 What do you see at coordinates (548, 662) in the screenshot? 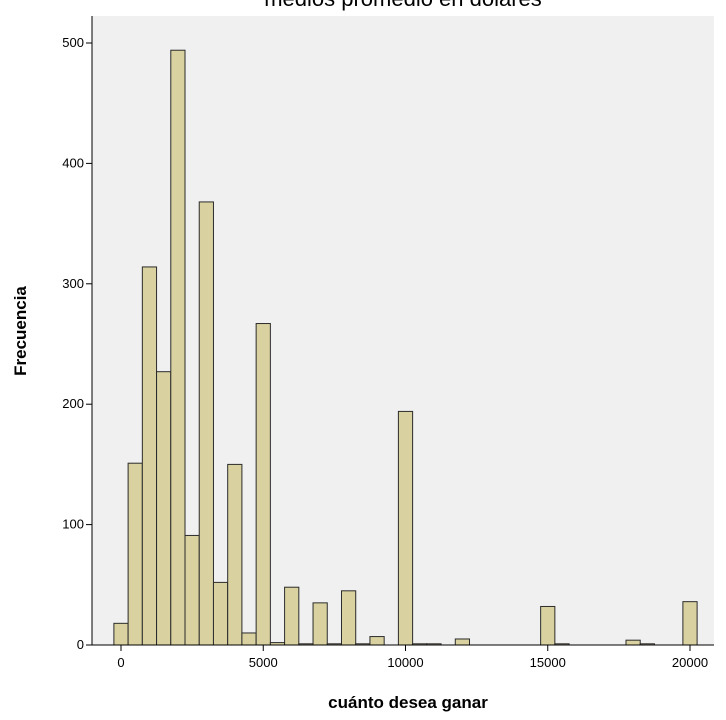
I see `x-tick-label: 15000` at bounding box center [548, 662].